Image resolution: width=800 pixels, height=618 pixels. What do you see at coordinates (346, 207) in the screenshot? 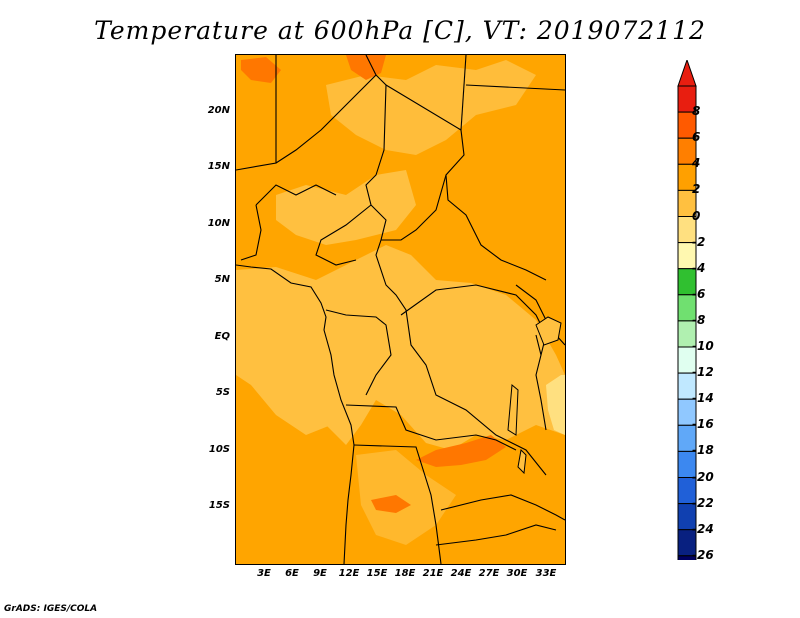
I see `field-0to2-sahel` at bounding box center [346, 207].